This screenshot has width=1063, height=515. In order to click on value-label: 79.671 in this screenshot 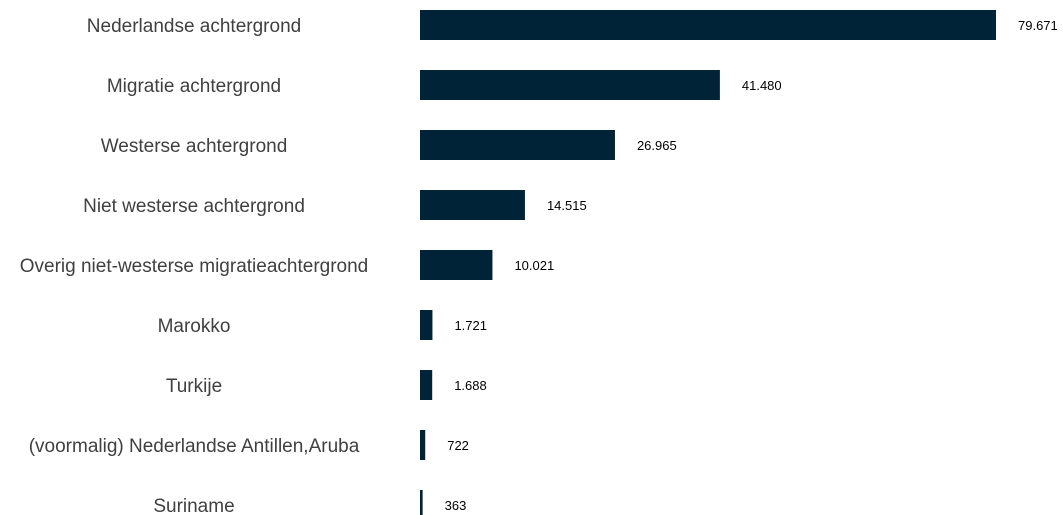, I will do `click(1038, 25)`.